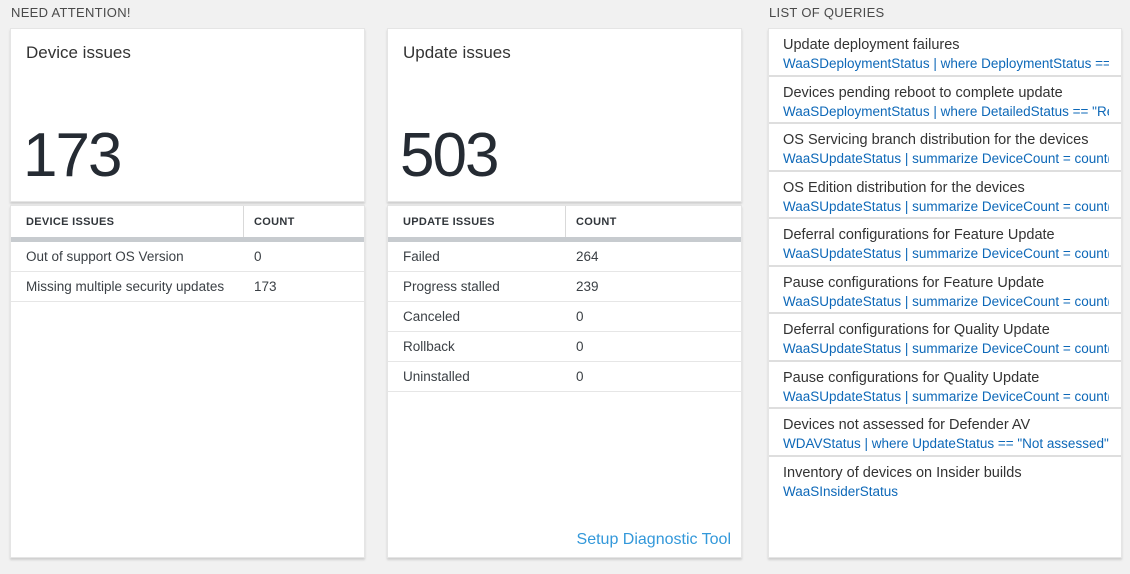 Image resolution: width=1130 pixels, height=574 pixels. What do you see at coordinates (871, 45) in the screenshot?
I see `query-title: Update deployment failures` at bounding box center [871, 45].